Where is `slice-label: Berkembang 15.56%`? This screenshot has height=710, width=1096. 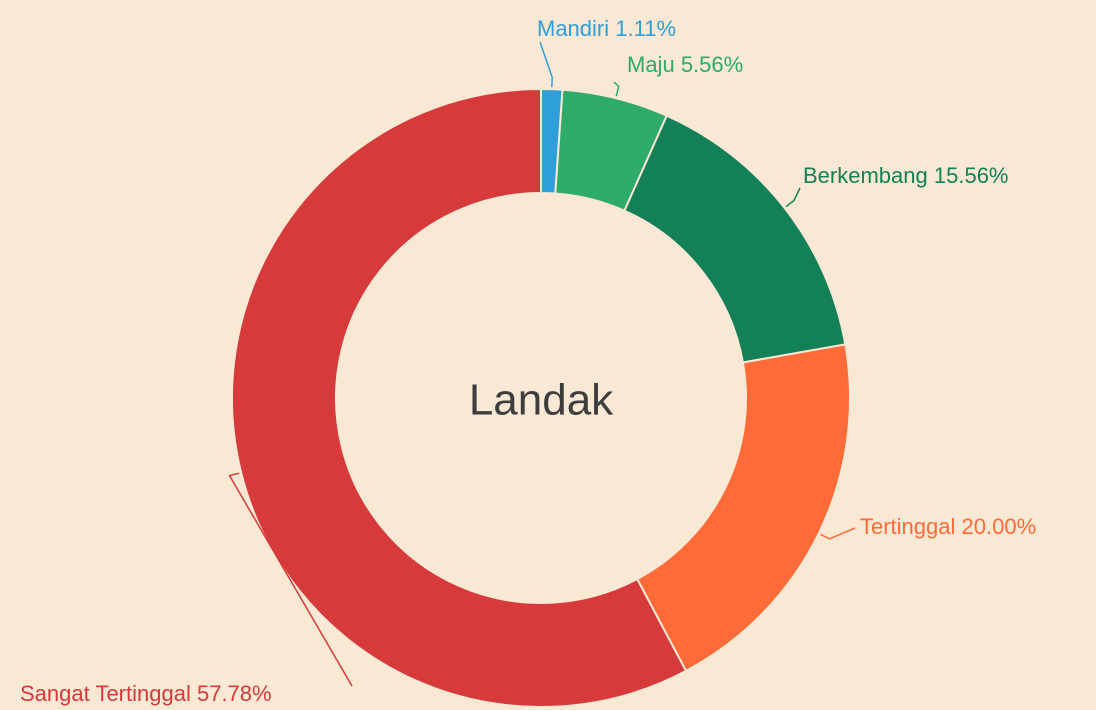 slice-label: Berkembang 15.56% is located at coordinates (906, 175).